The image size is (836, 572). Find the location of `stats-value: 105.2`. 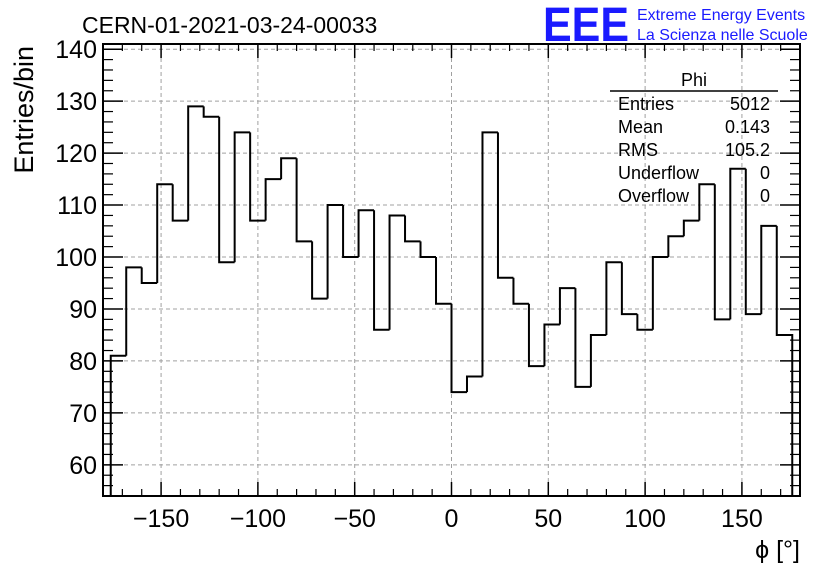

stats-value: 105.2 is located at coordinates (747, 150).